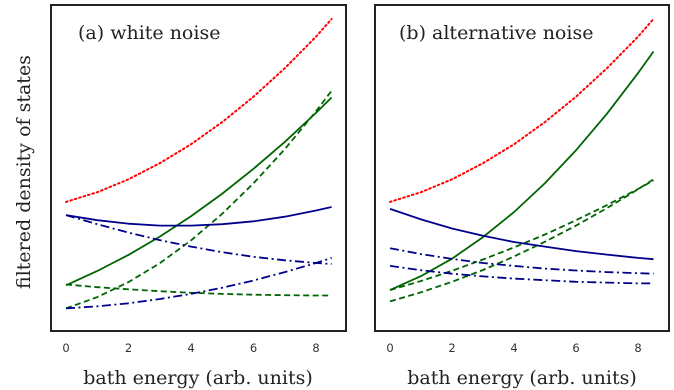 Image resolution: width=674 pixels, height=390 pixels. What do you see at coordinates (575, 348) in the screenshot?
I see `panel-b-x-tick-label: 6` at bounding box center [575, 348].